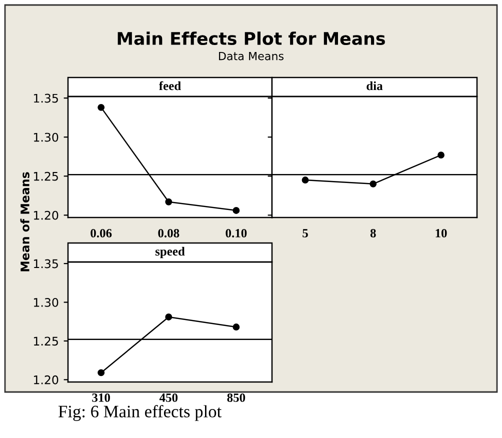 The width and height of the screenshot is (502, 438). I want to click on x-tick-label: 8, so click(373, 233).